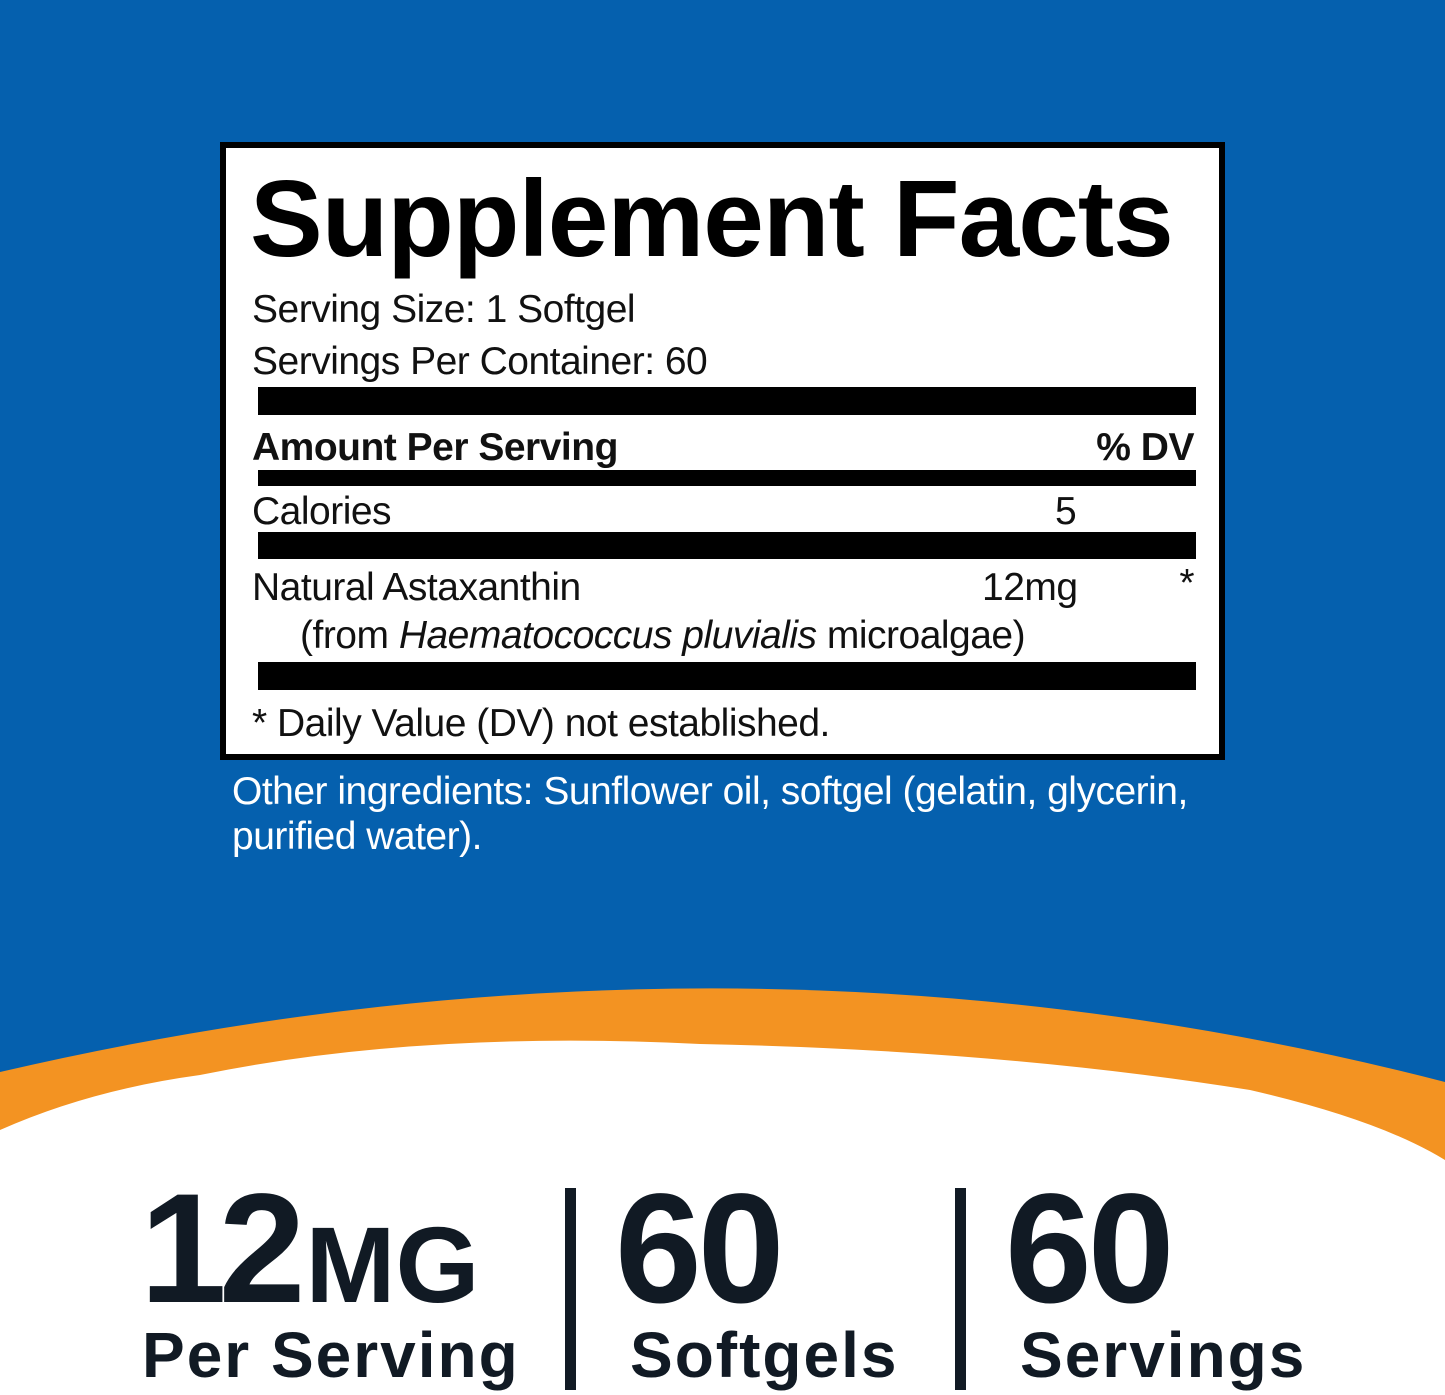 Image resolution: width=1445 pixels, height=1395 pixels. I want to click on row-astaxanthin-amount: 12mg, so click(1030, 587).